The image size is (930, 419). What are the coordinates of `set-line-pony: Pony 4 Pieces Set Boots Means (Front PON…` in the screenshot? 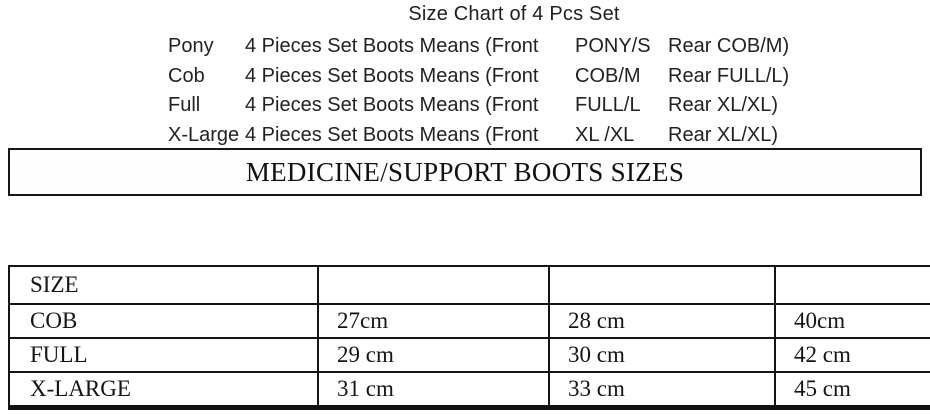 It's located at (498, 47).